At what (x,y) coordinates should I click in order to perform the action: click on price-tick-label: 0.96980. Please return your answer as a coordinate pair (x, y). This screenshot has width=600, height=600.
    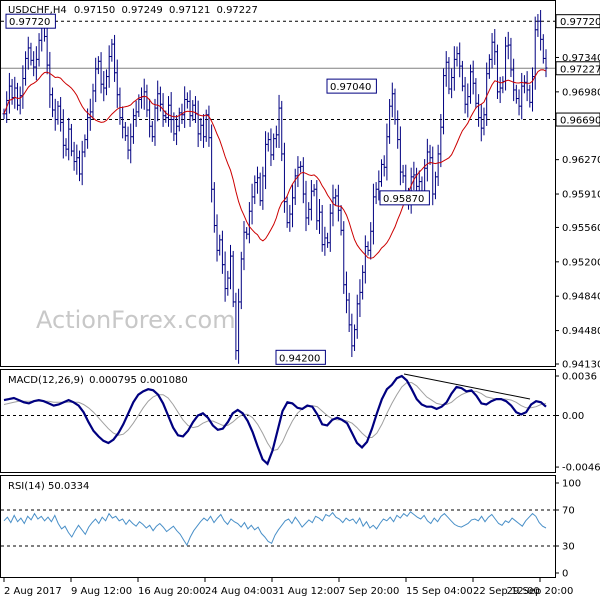
    Looking at the image, I should click on (581, 92).